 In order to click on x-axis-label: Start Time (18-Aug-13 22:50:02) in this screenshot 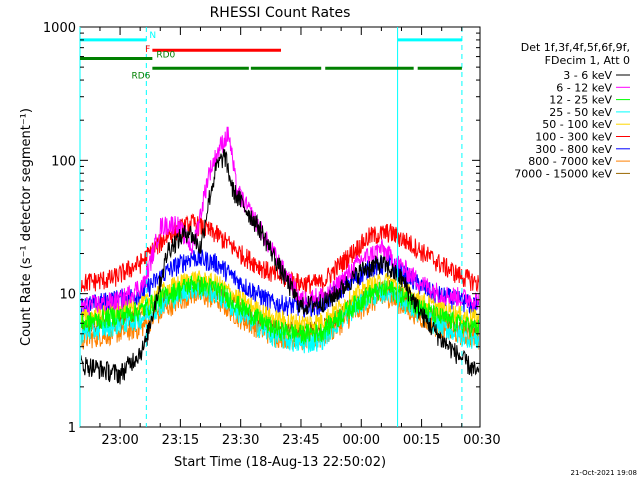, I will do `click(280, 462)`.